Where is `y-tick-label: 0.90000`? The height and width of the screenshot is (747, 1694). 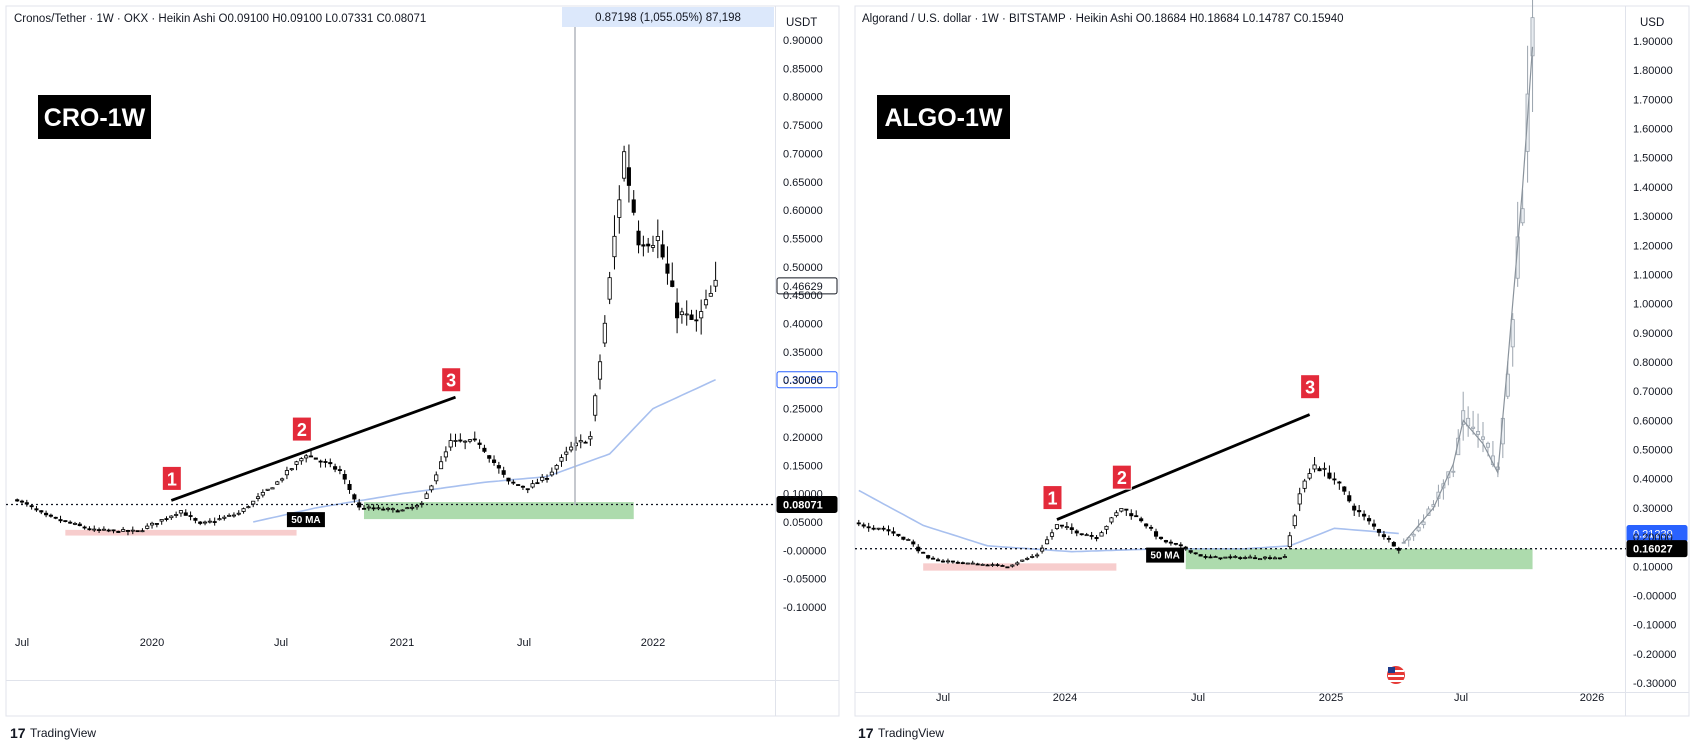
y-tick-label: 0.90000 is located at coordinates (803, 41).